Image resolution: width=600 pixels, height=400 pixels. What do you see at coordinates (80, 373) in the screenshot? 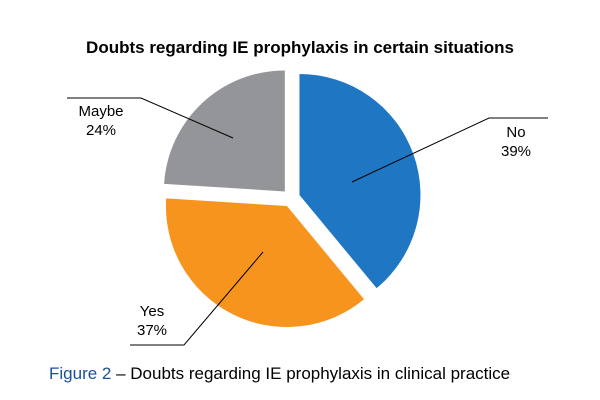
I see `figure-label: Figure 2` at bounding box center [80, 373].